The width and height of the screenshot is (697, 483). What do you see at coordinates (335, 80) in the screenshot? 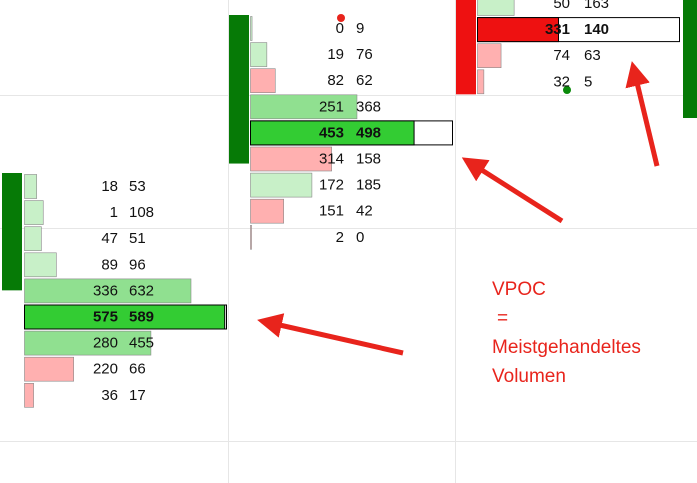
I see `bid-volume: 82` at bounding box center [335, 80].